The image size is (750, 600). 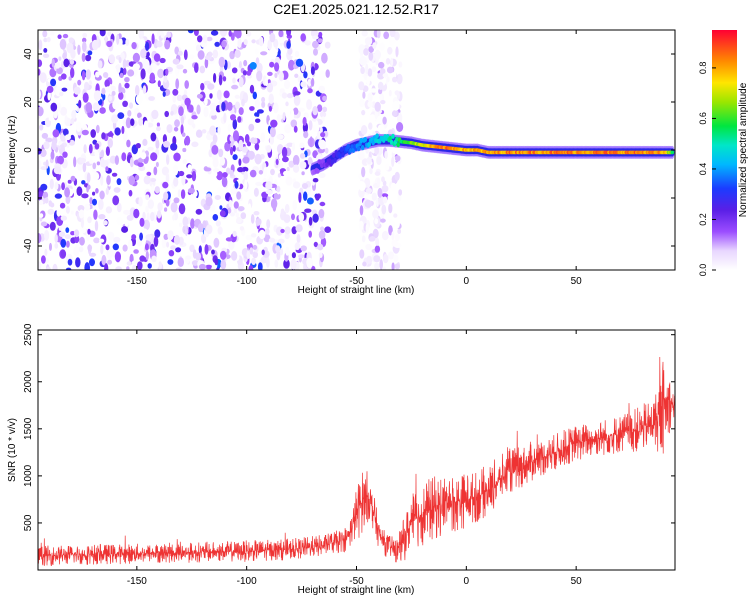 What do you see at coordinates (703, 118) in the screenshot?
I see `colorbar-tick-label: 0.6` at bounding box center [703, 118].